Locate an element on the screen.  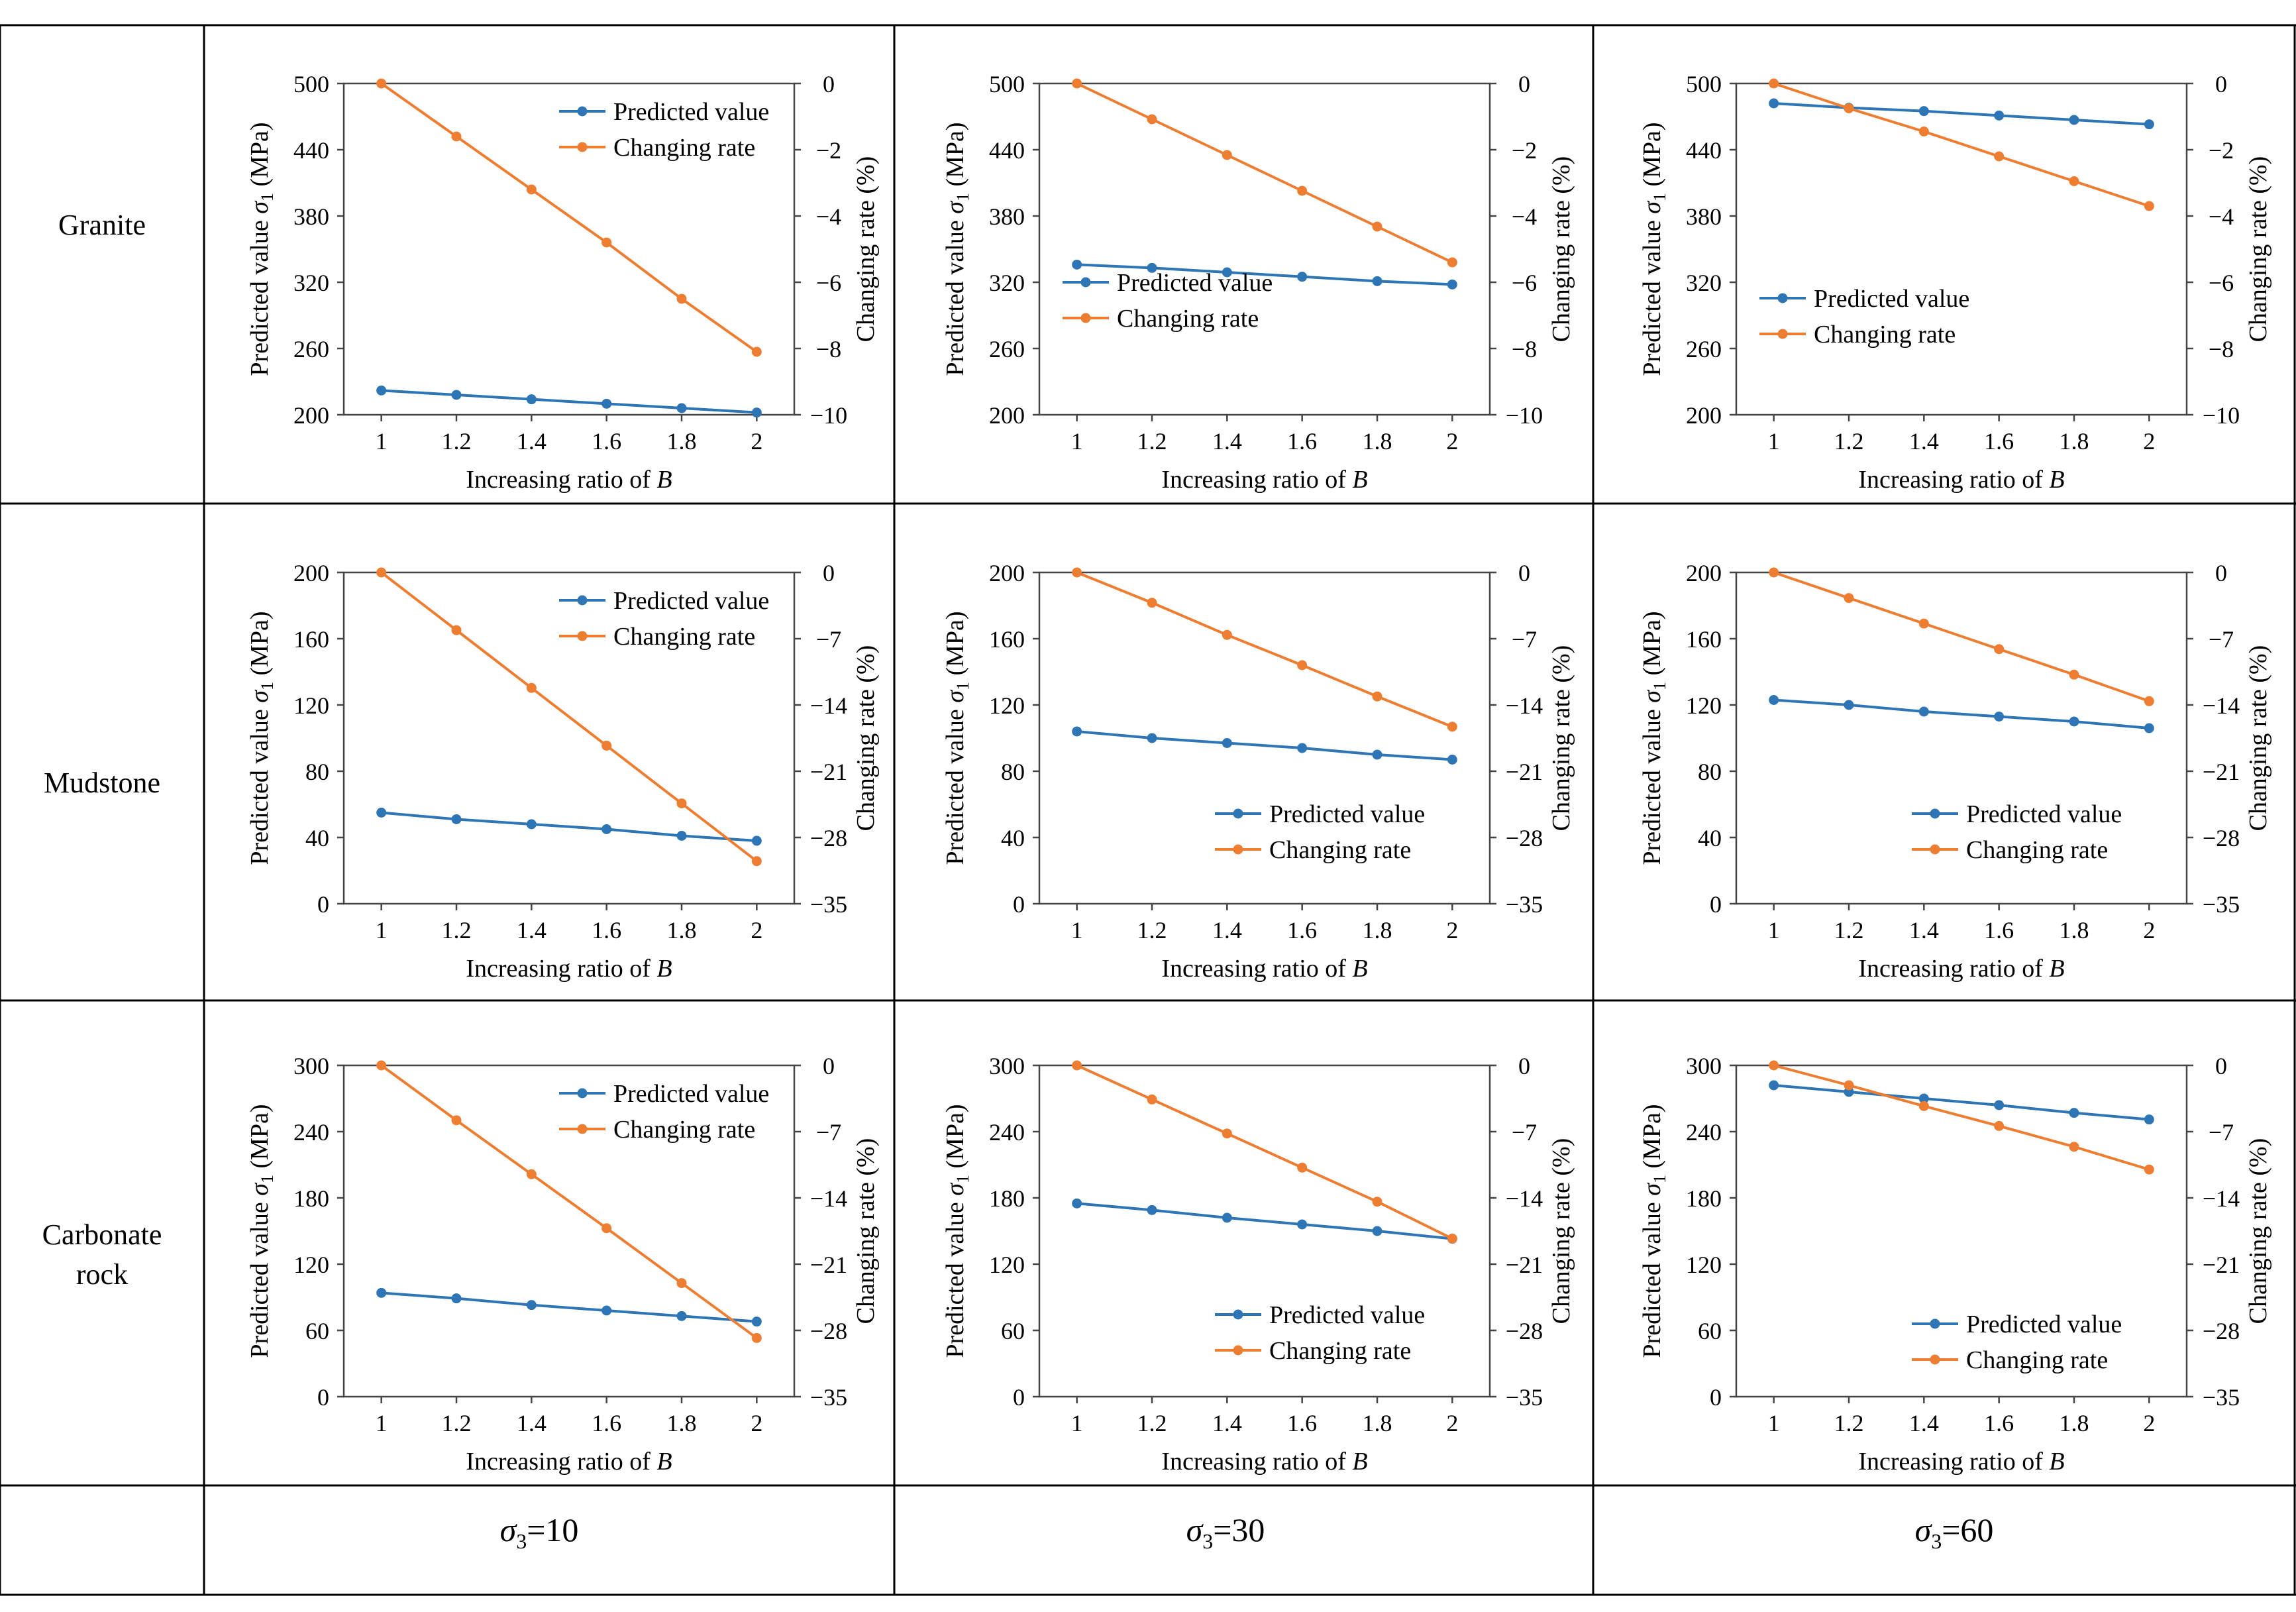
right-tick-label: −14 is located at coordinates (2221, 705).